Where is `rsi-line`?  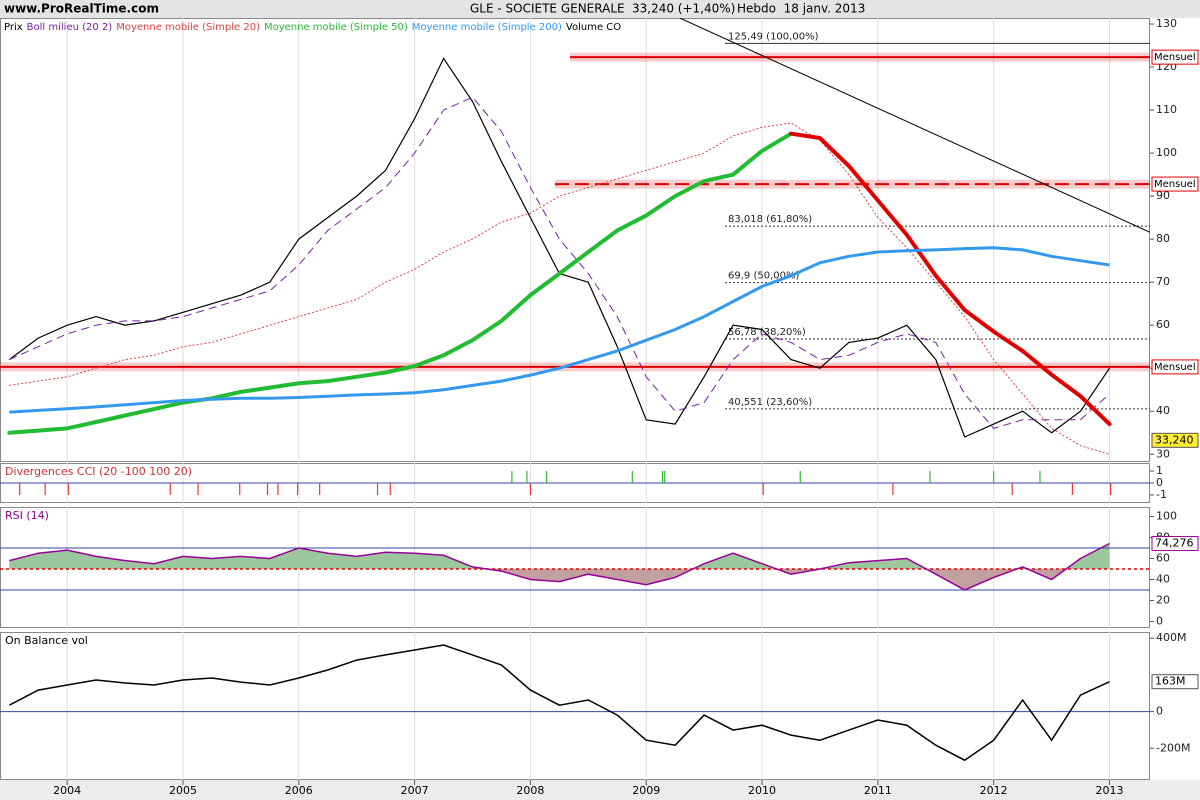 rsi-line is located at coordinates (559, 566).